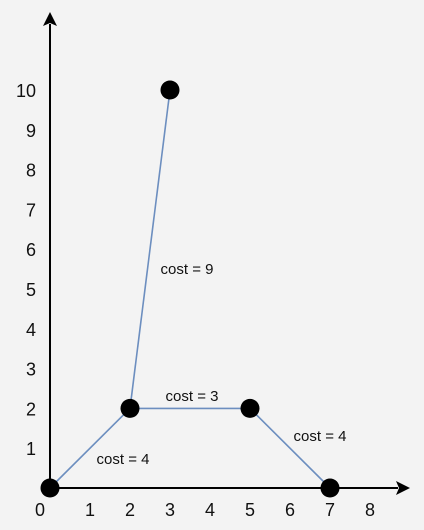  Describe the element at coordinates (250, 510) in the screenshot. I see `x-tick-label-5: 5` at that location.